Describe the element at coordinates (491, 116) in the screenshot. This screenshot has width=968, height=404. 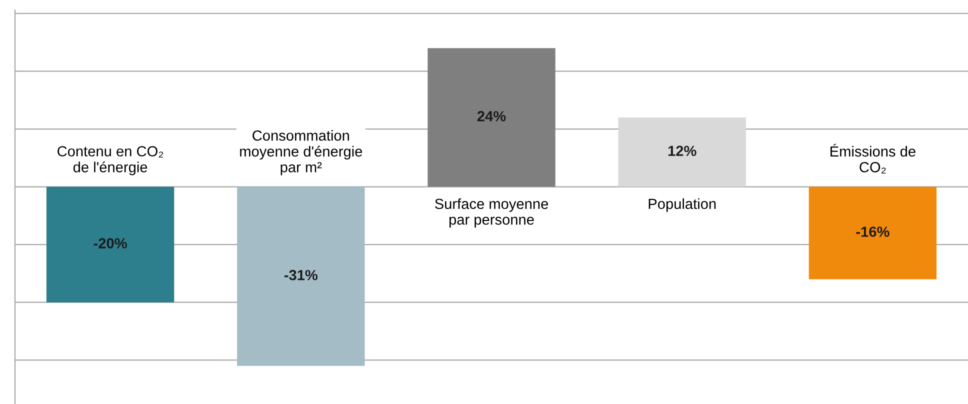
I see `data-label: 24%` at that location.